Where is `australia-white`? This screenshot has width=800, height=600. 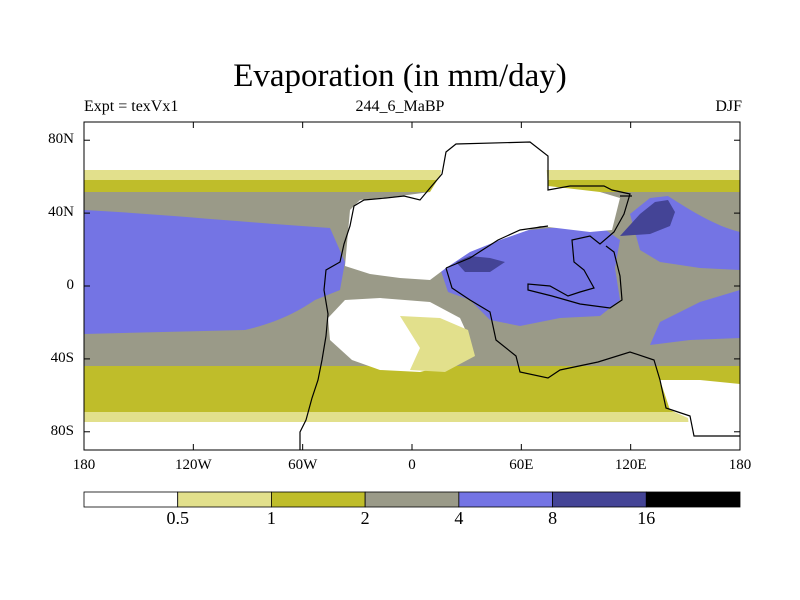 australia-white is located at coordinates (700, 408).